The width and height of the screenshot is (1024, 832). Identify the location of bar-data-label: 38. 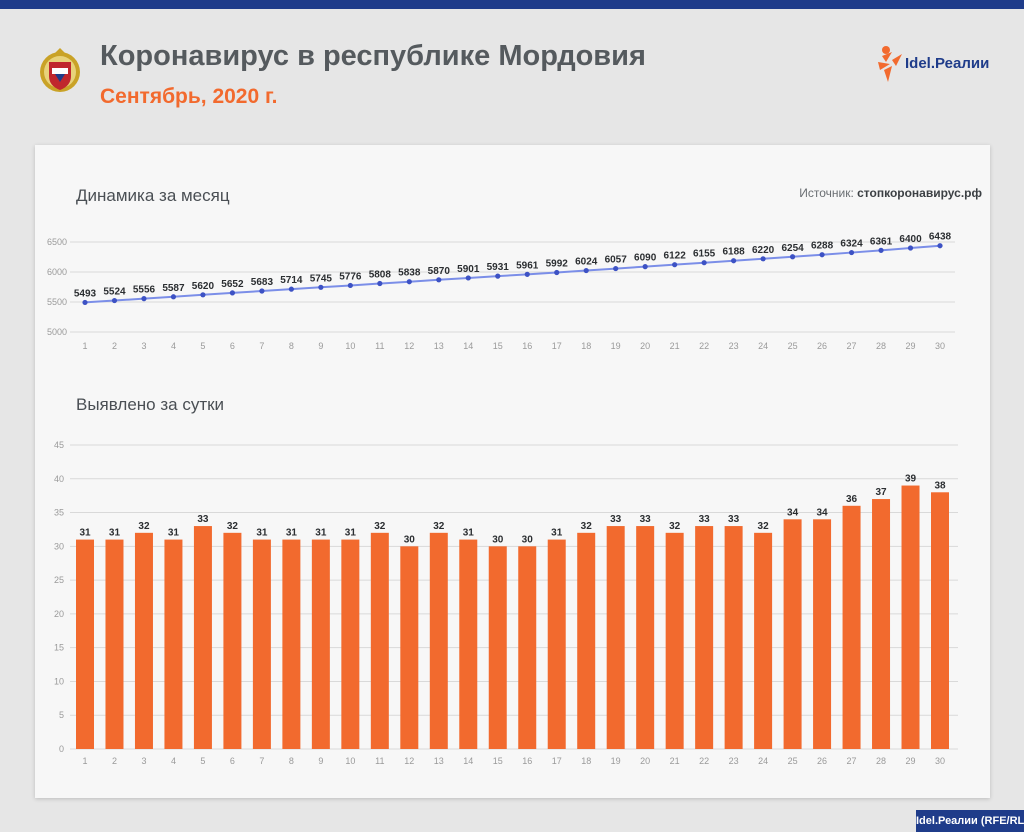
(940, 485).